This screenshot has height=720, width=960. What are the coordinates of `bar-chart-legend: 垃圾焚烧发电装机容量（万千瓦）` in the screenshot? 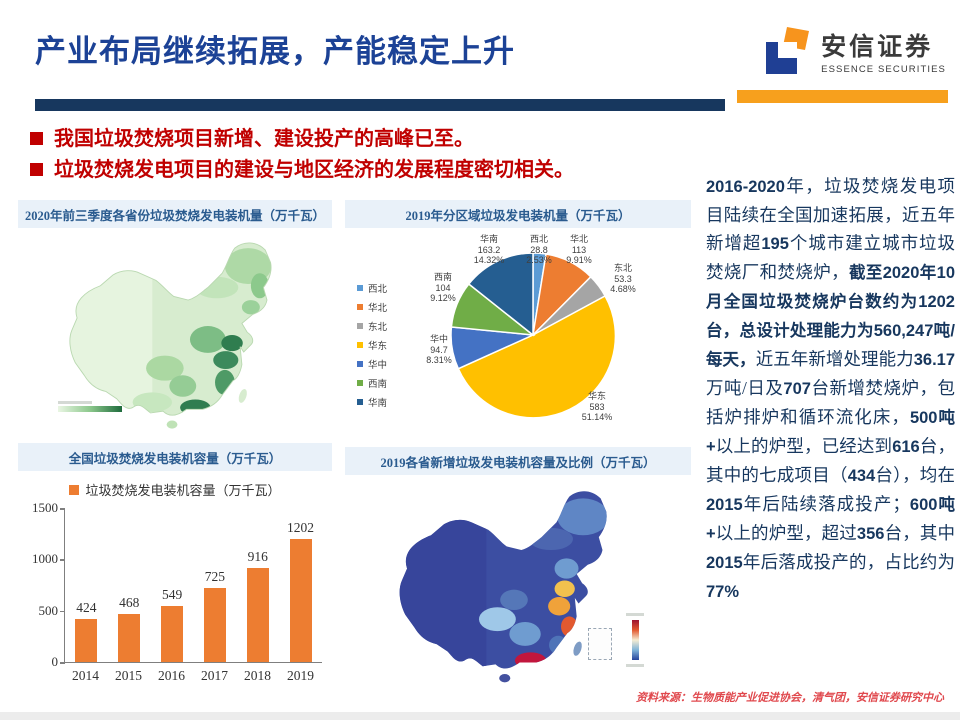 It's located at (175, 489).